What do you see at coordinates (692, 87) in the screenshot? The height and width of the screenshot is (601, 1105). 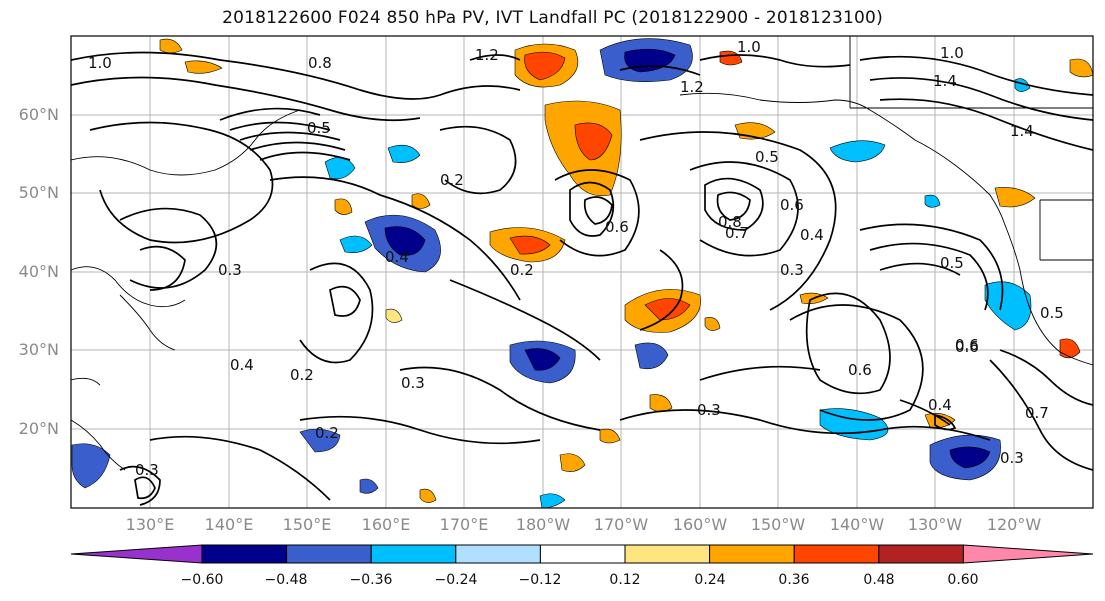 I see `contour-label: 1.2` at bounding box center [692, 87].